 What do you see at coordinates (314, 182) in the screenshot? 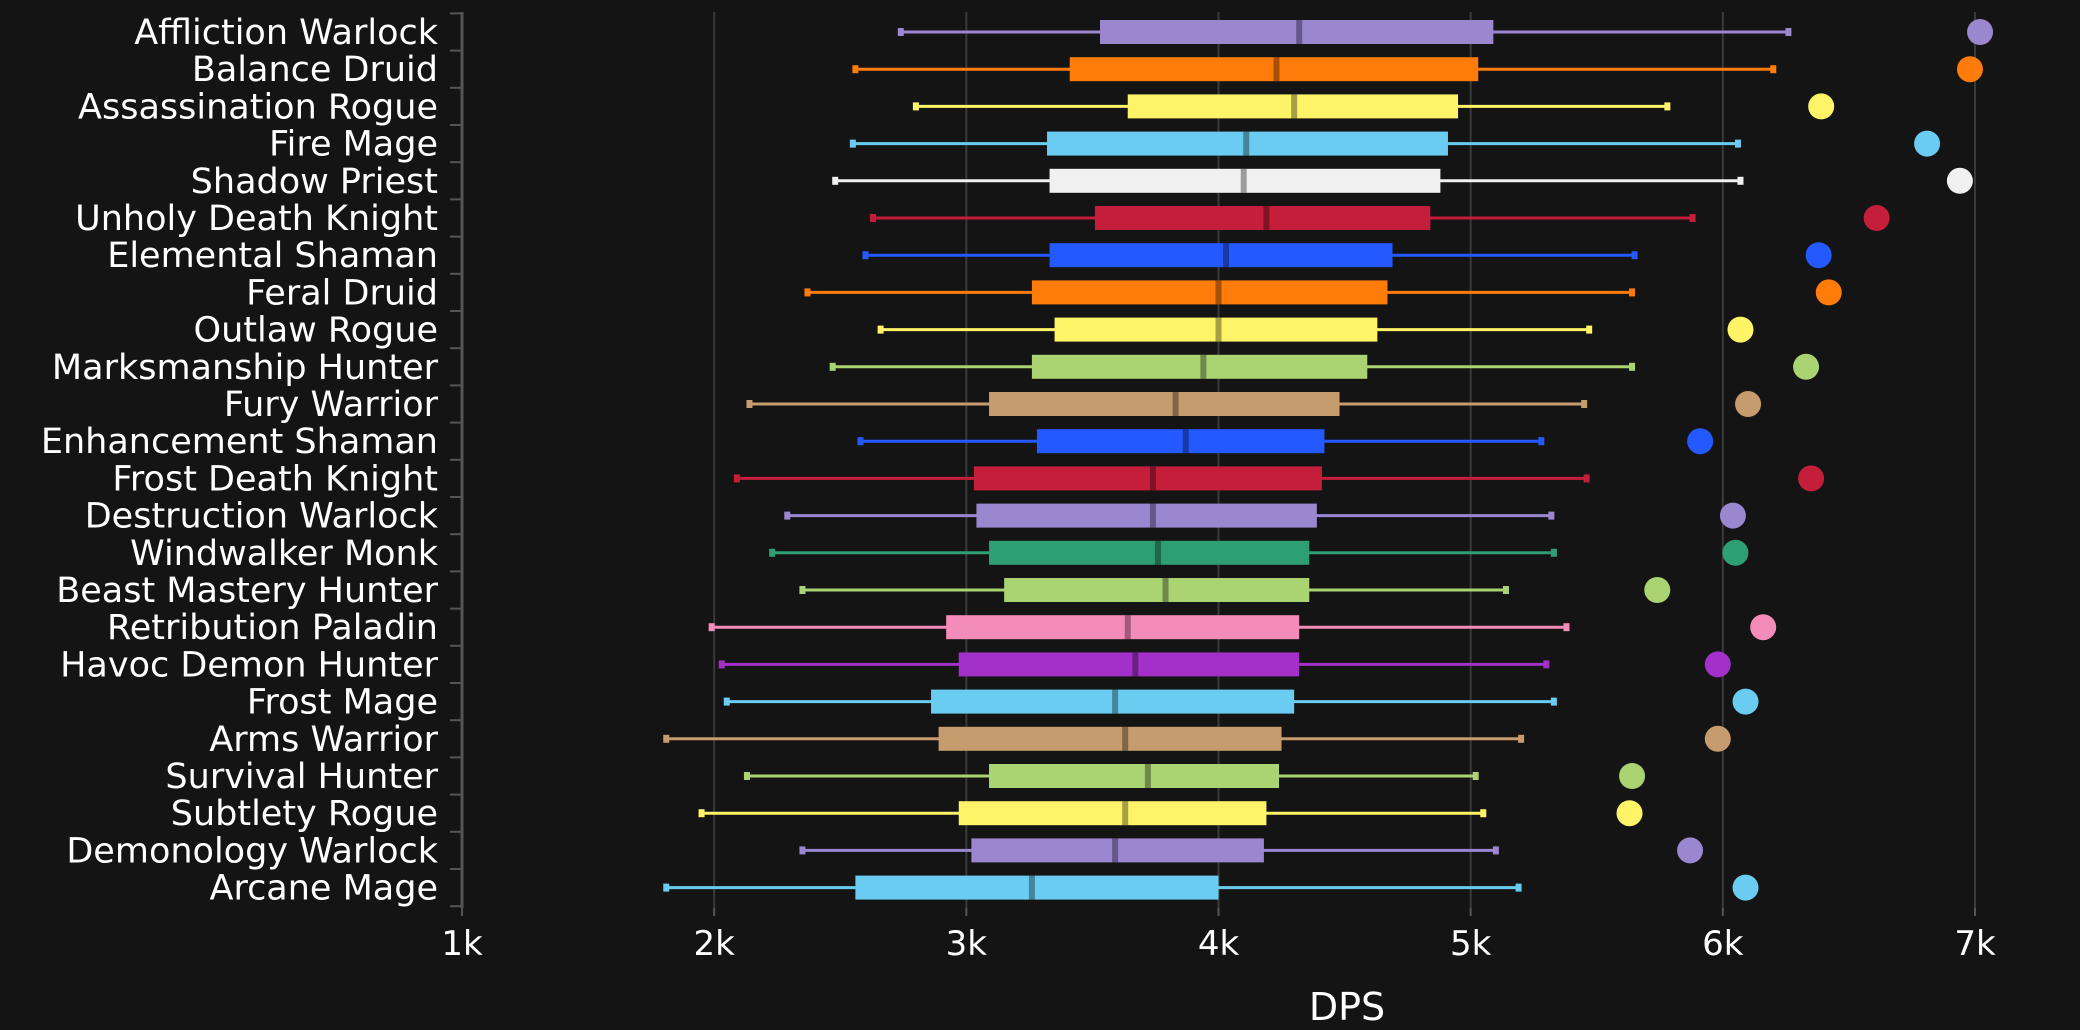
I see `category-label: Shadow Priest` at bounding box center [314, 182].